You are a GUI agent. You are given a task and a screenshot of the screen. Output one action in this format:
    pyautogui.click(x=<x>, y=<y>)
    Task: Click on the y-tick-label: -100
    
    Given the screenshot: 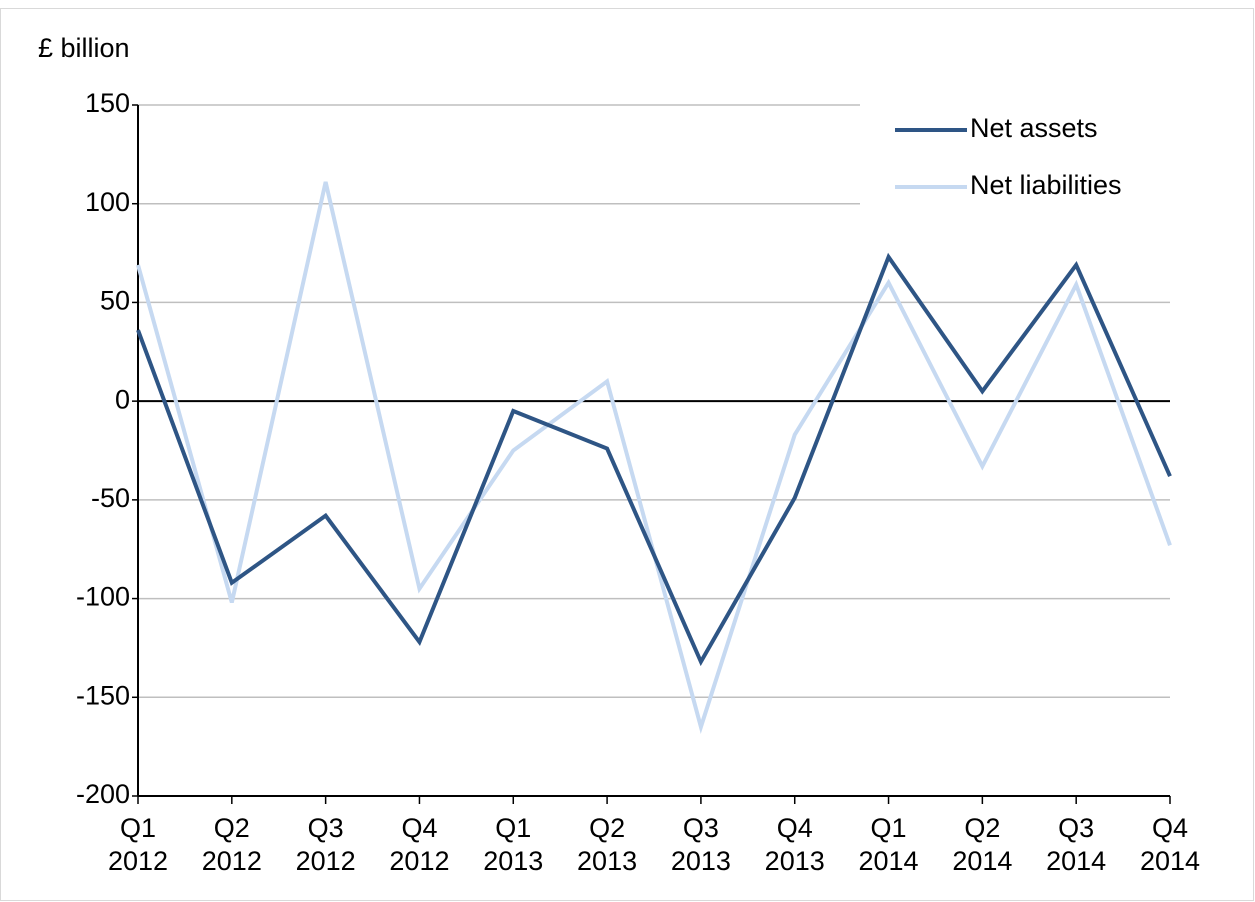 What is the action you would take?
    pyautogui.click(x=103, y=597)
    